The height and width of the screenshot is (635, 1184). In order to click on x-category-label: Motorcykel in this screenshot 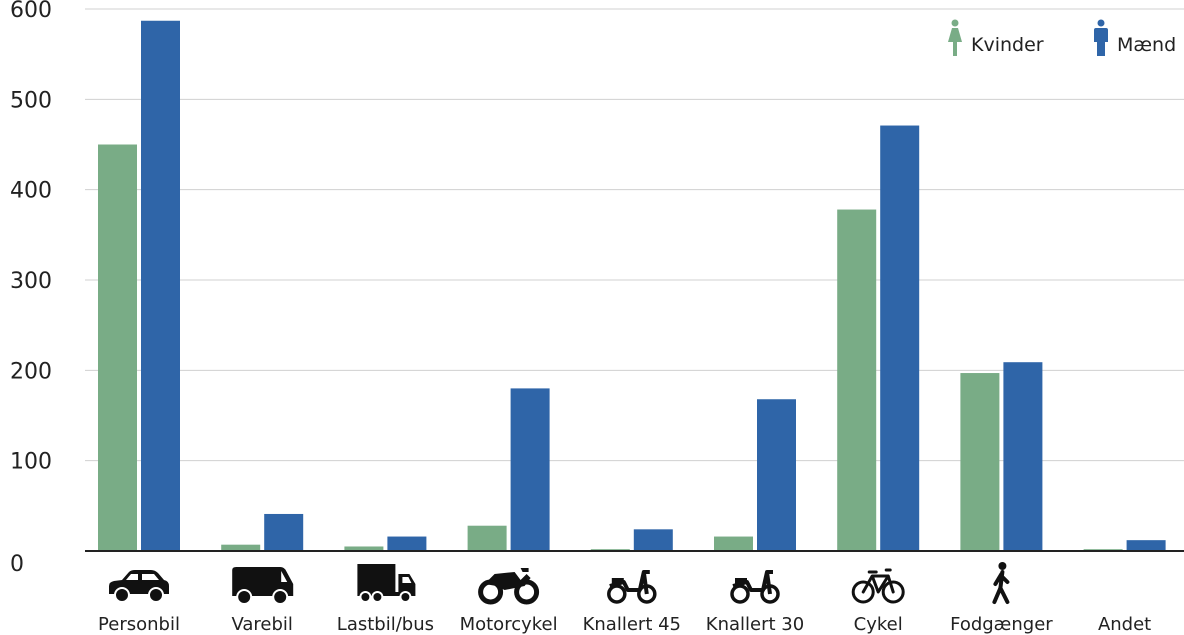, I will do `click(509, 624)`.